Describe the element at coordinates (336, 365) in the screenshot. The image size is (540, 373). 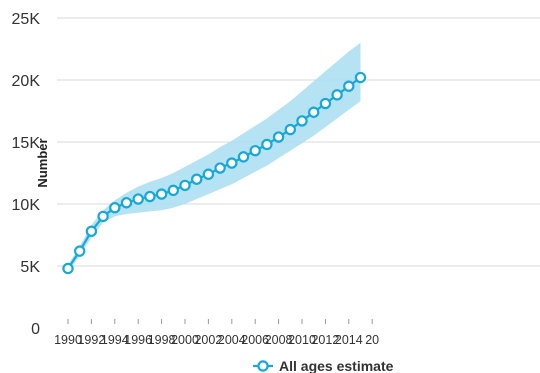
I see `legend-label: All ages estimate` at that location.